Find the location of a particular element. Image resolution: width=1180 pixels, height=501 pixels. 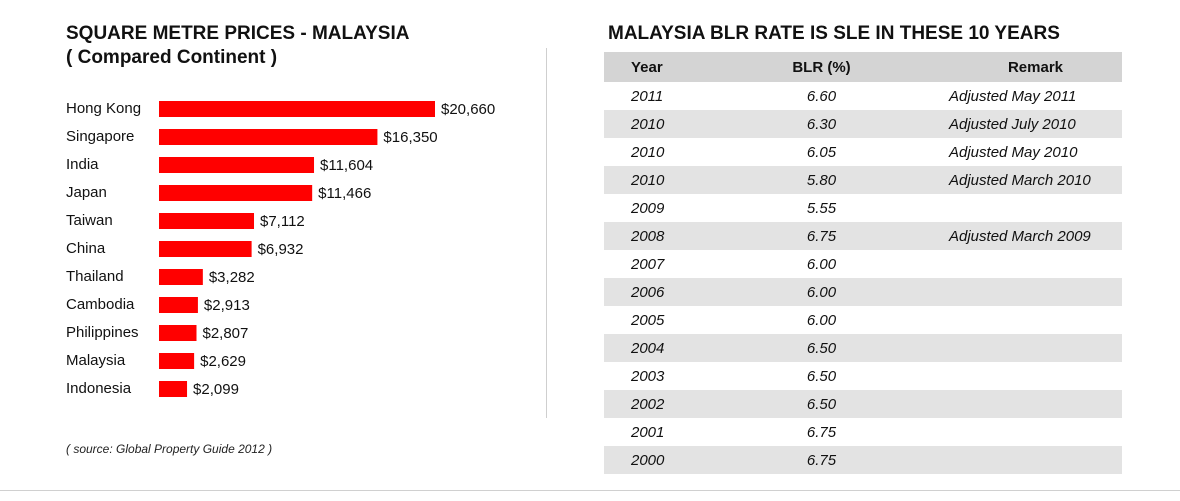

value-label: $11,466 is located at coordinates (344, 193).